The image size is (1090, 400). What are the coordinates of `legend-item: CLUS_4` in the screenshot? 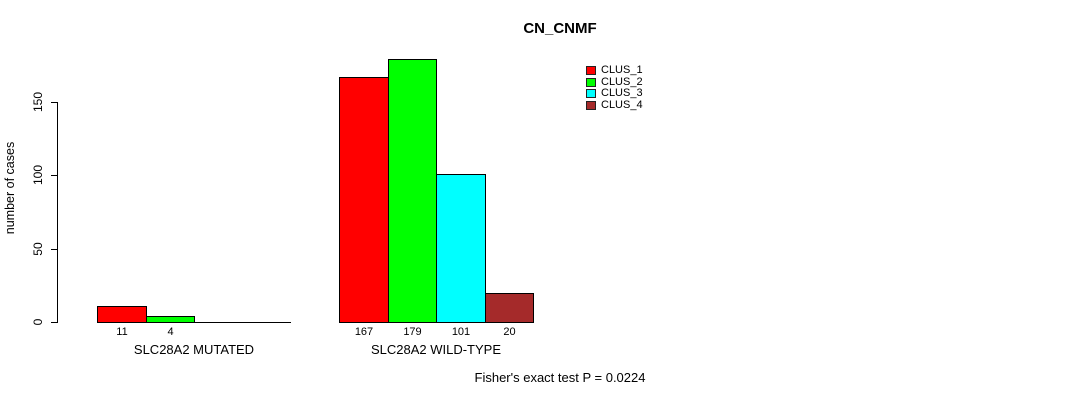 It's located at (614, 106).